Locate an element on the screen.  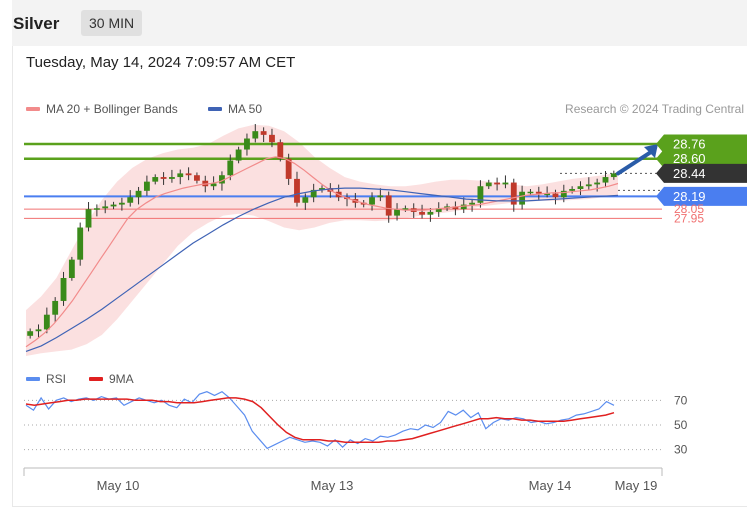
legend-ma50: MA 50 is located at coordinates (235, 109).